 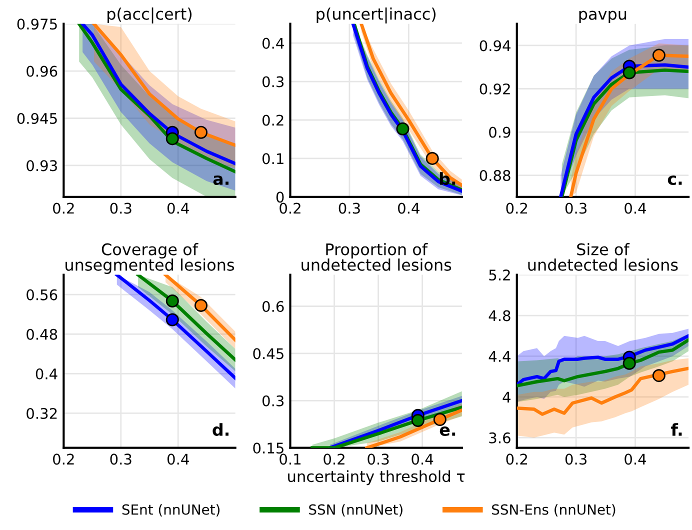 What do you see at coordinates (499, 316) in the screenshot?
I see `y-tick-label: 4.8` at bounding box center [499, 316].